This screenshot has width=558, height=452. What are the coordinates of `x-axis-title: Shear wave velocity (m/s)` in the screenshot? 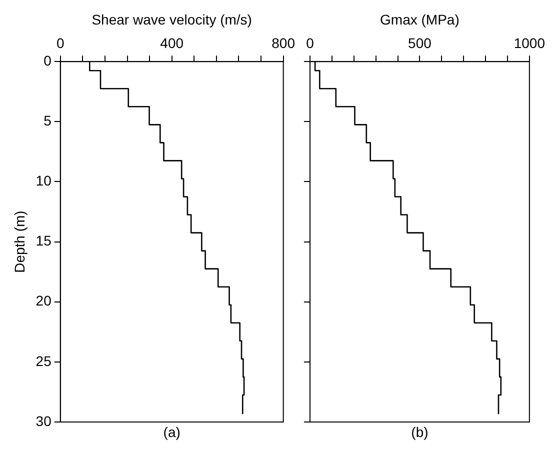 It's located at (172, 19).